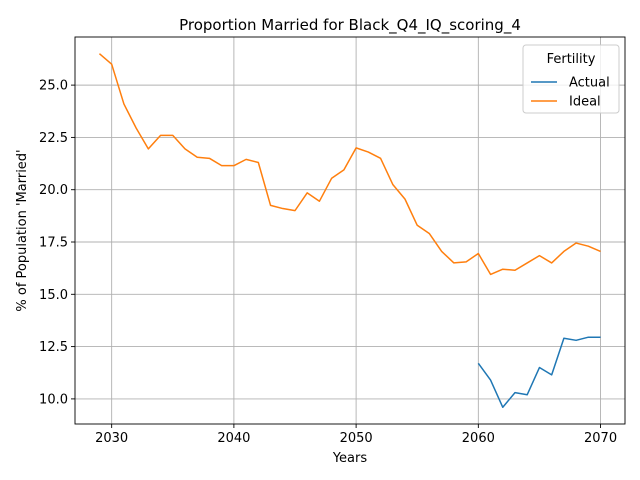 Image resolution: width=640 pixels, height=480 pixels. What do you see at coordinates (356, 438) in the screenshot?
I see `x-tick-label: 2050` at bounding box center [356, 438].